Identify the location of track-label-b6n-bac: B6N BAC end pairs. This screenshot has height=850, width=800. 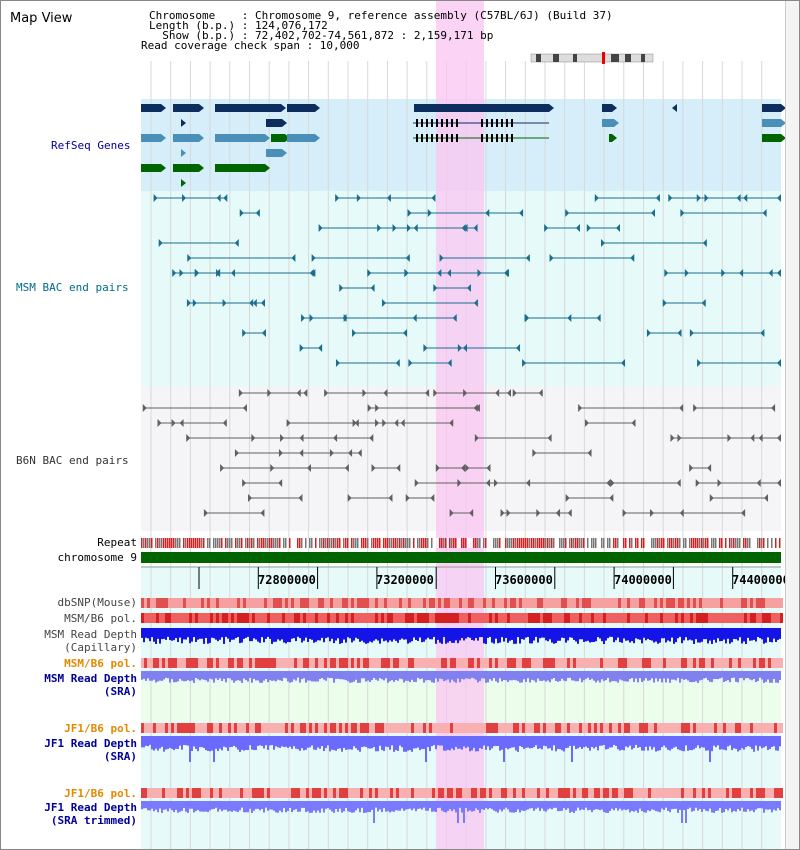
(72, 460).